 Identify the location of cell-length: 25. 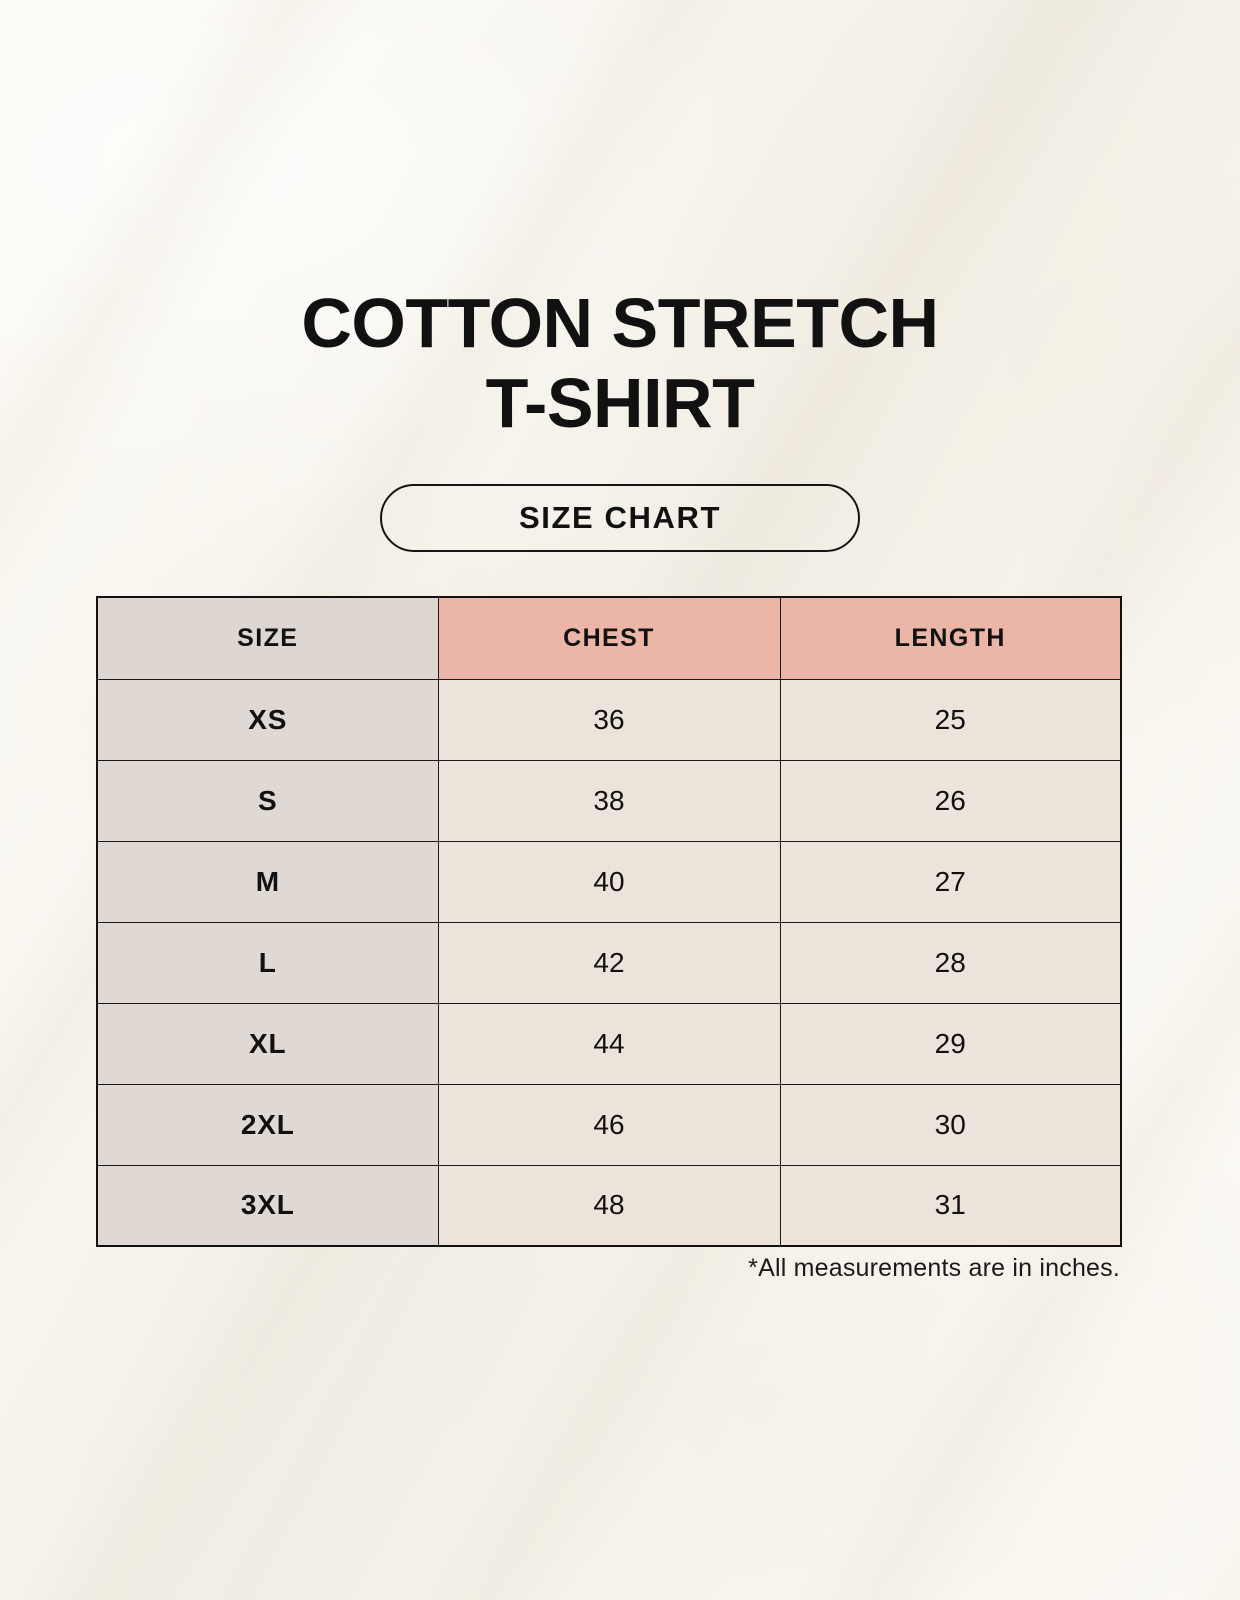
(950, 720).